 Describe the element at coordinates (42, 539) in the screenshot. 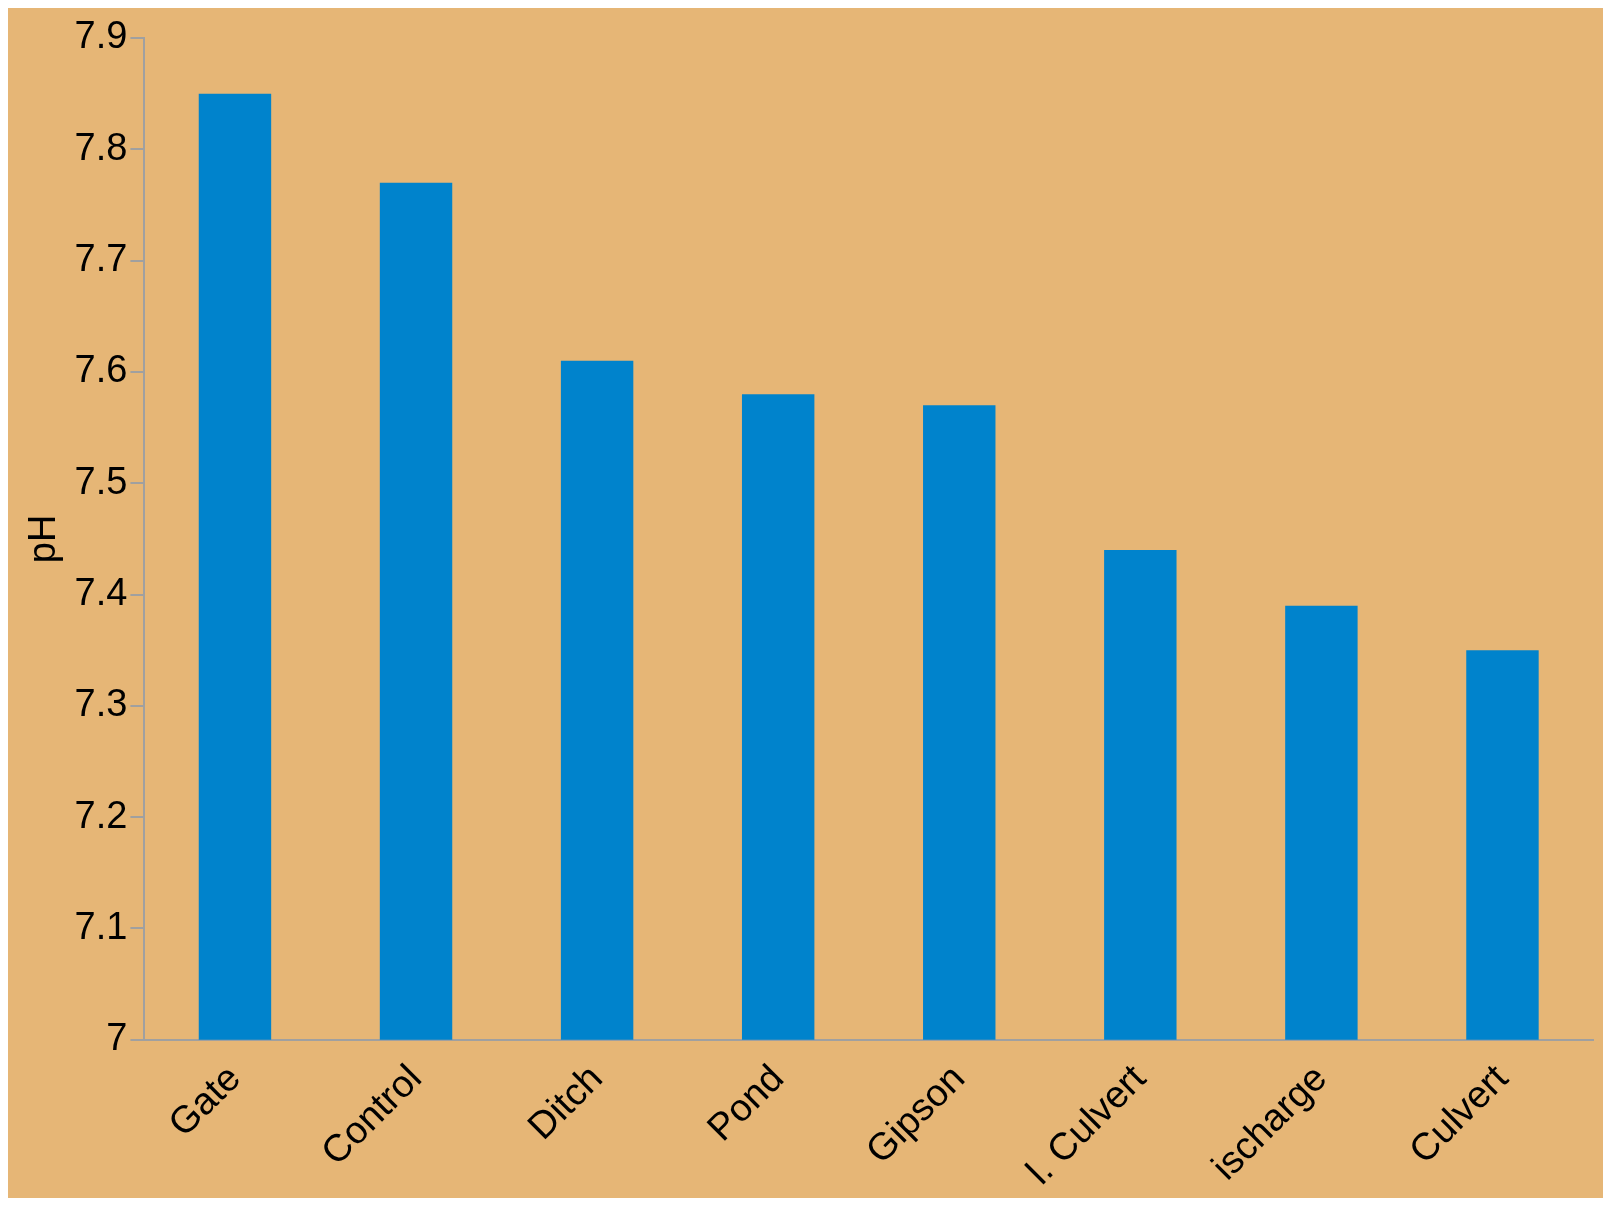

I see `y-axis-title: pH` at that location.